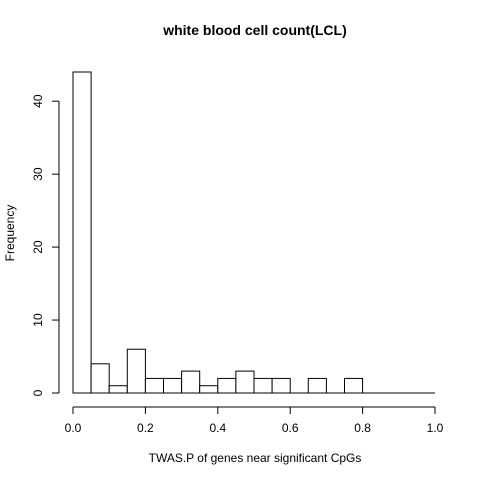  I want to click on y-tick-label: 20, so click(38, 247).